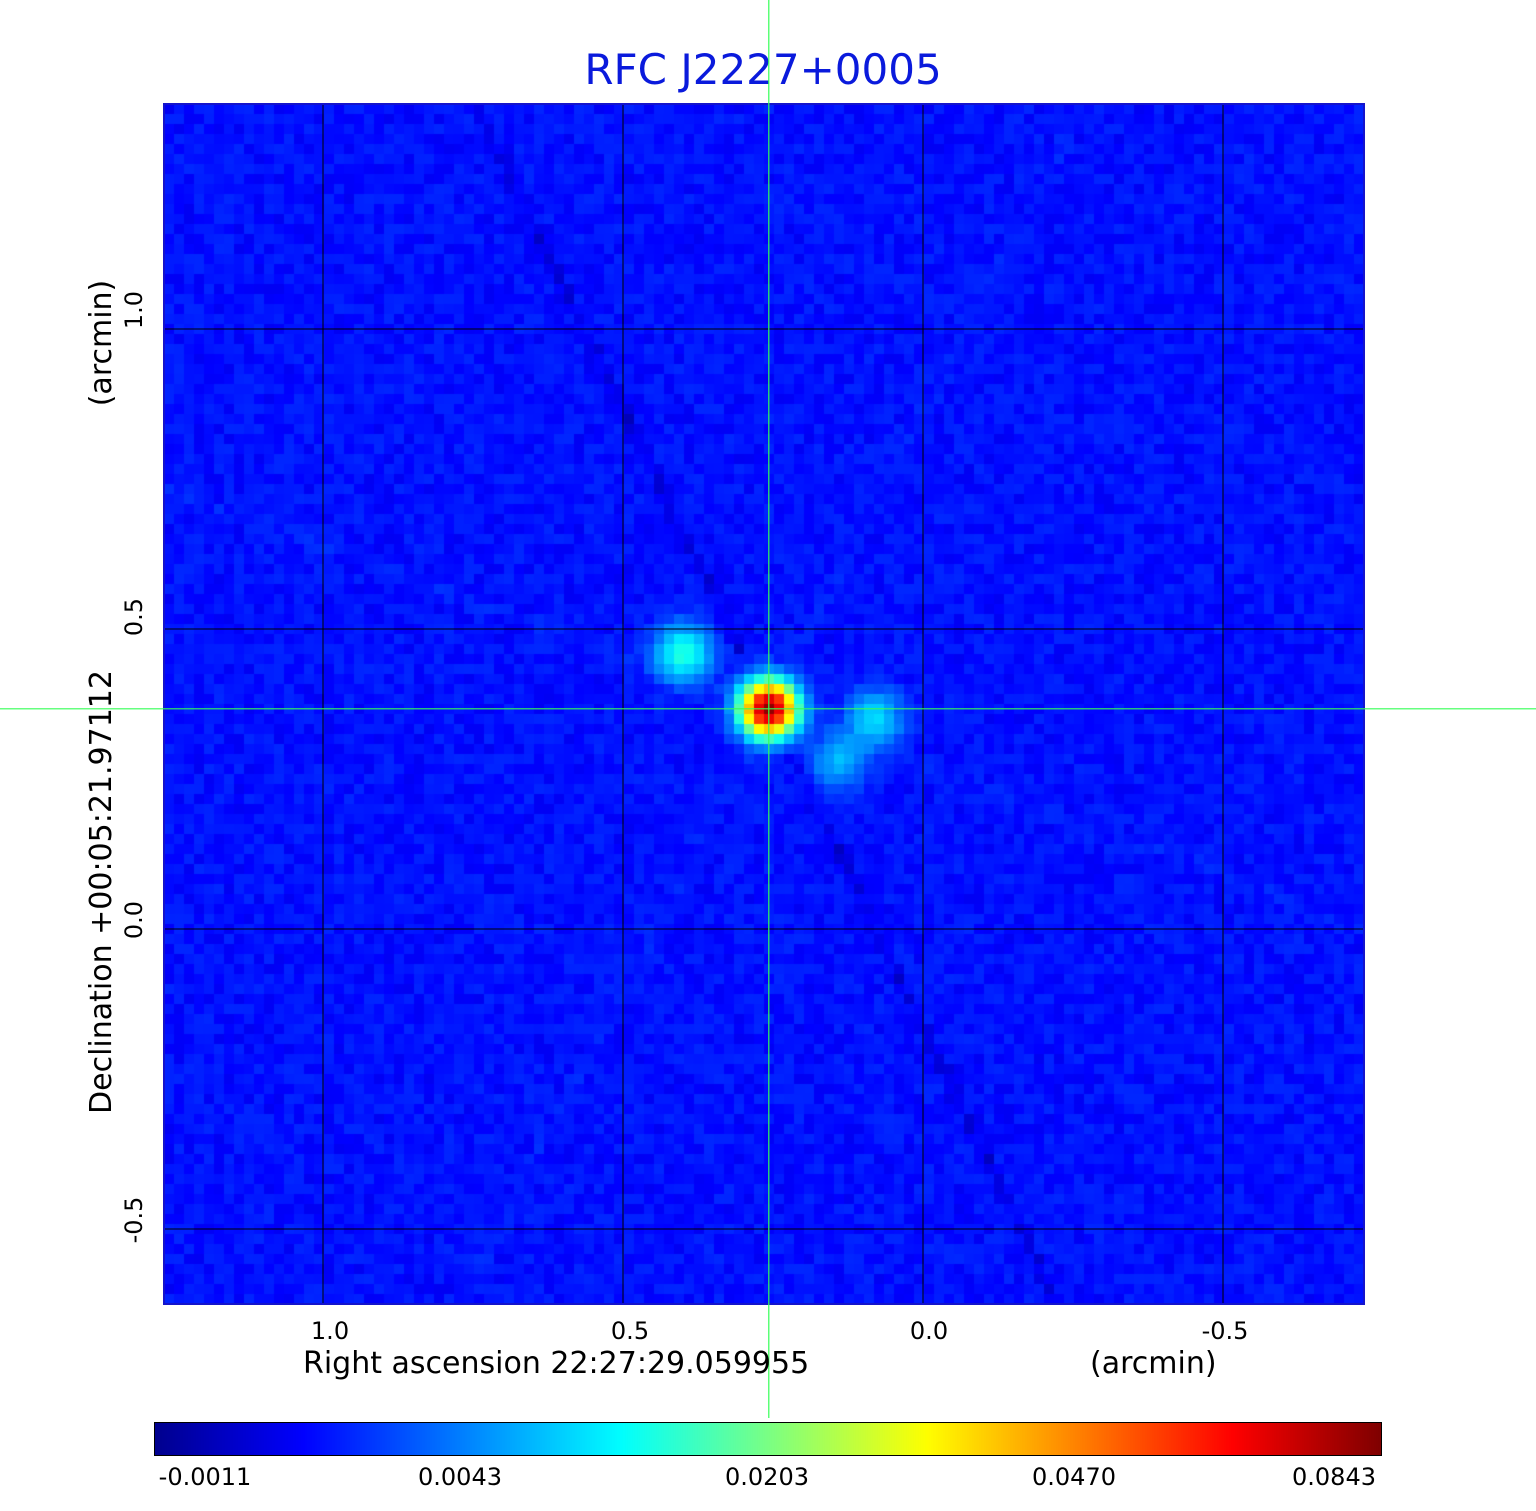 The image size is (1536, 1511). I want to click on y-axis-unit: (arcmin), so click(101, 343).